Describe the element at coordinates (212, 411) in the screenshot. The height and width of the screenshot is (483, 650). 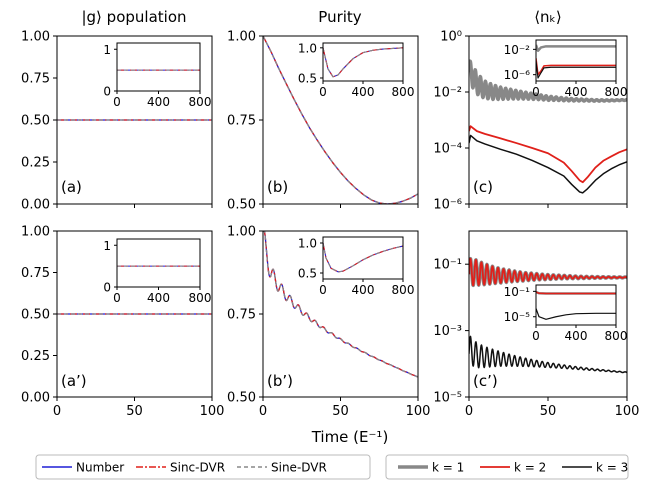
I see `a2-xtick-label: 100` at that location.